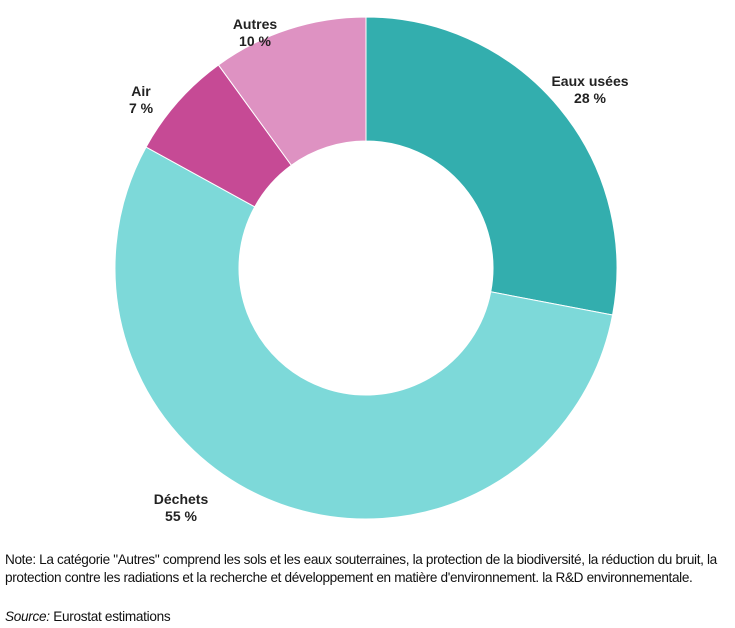 The image size is (735, 628). I want to click on slice-value-label: 7 %, so click(141, 108).